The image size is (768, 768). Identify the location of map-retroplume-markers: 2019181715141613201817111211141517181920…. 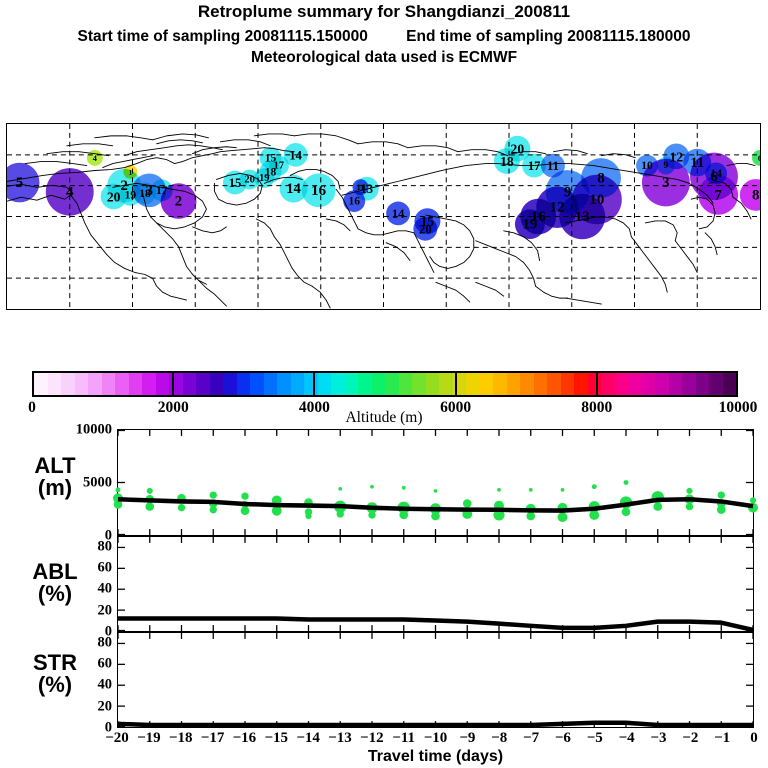
(383, 188).